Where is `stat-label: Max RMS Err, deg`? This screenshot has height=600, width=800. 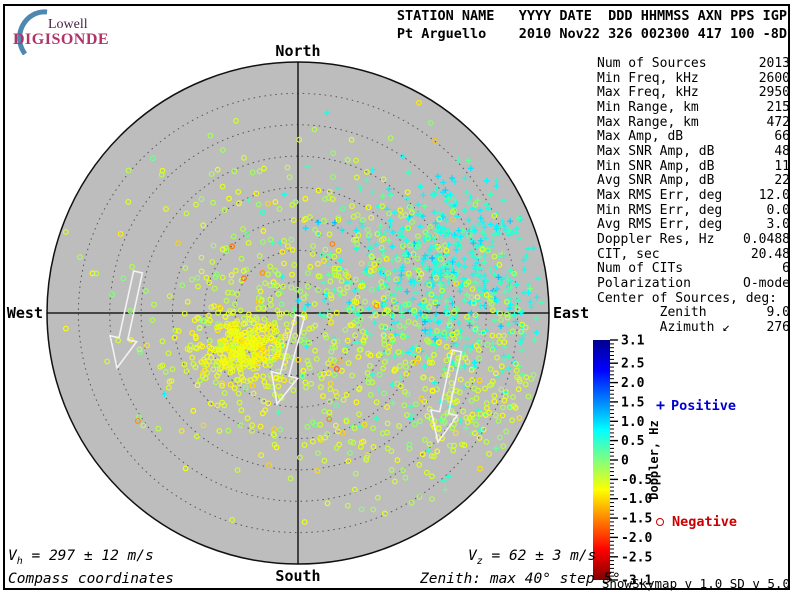
stat-label: Max RMS Err, deg is located at coordinates (660, 195).